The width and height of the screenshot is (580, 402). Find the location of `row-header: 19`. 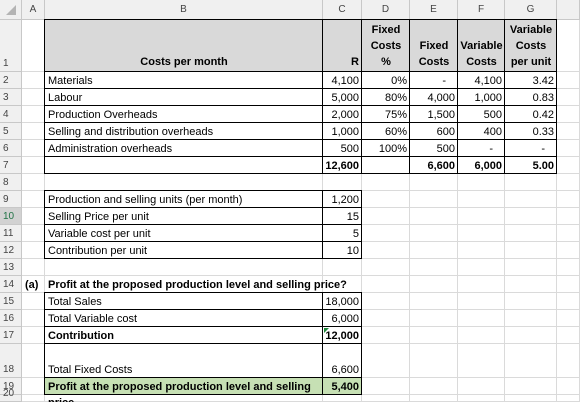

row-header: 19 is located at coordinates (11, 386).